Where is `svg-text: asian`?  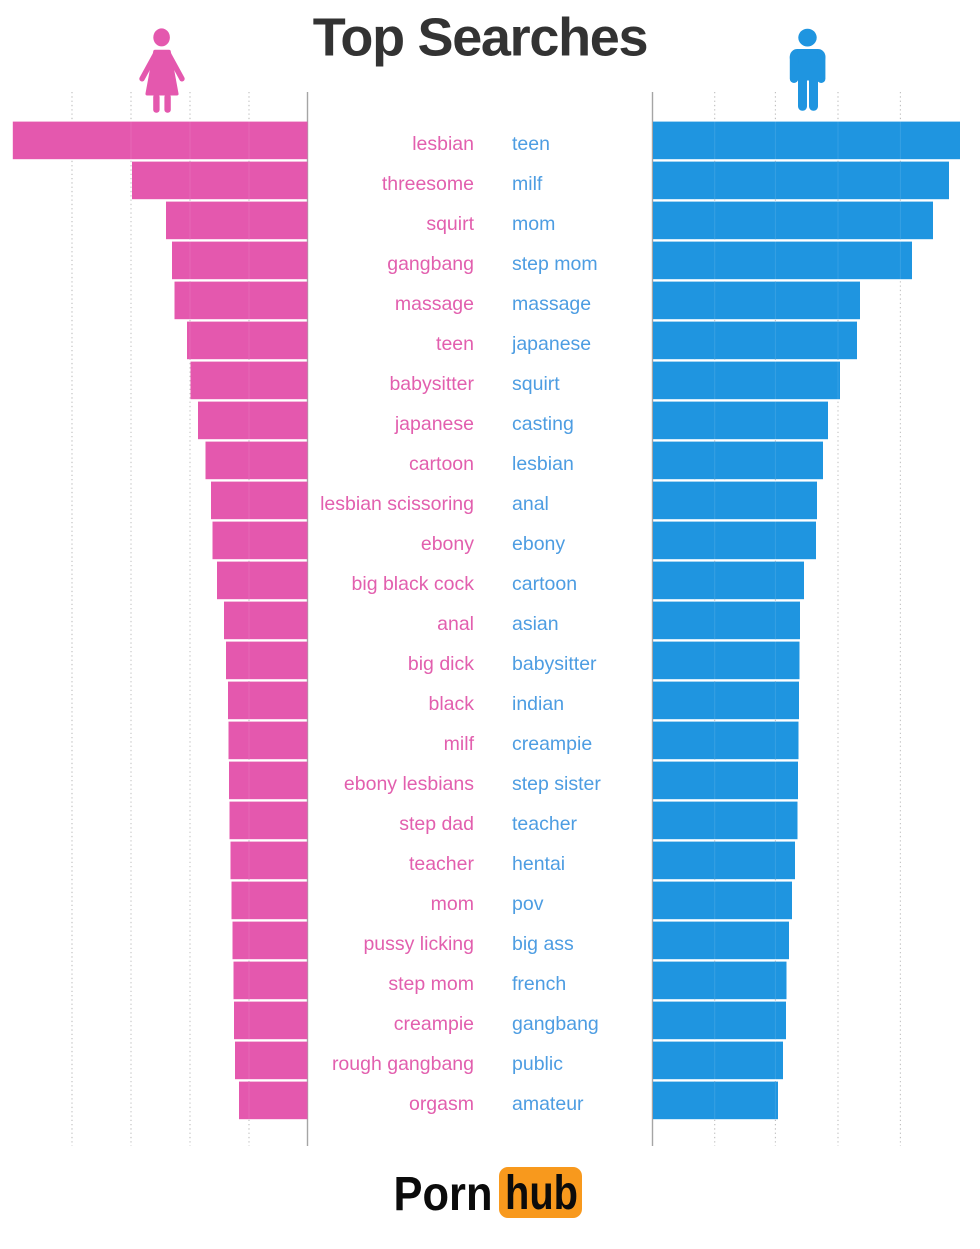 svg-text: asian is located at coordinates (535, 624).